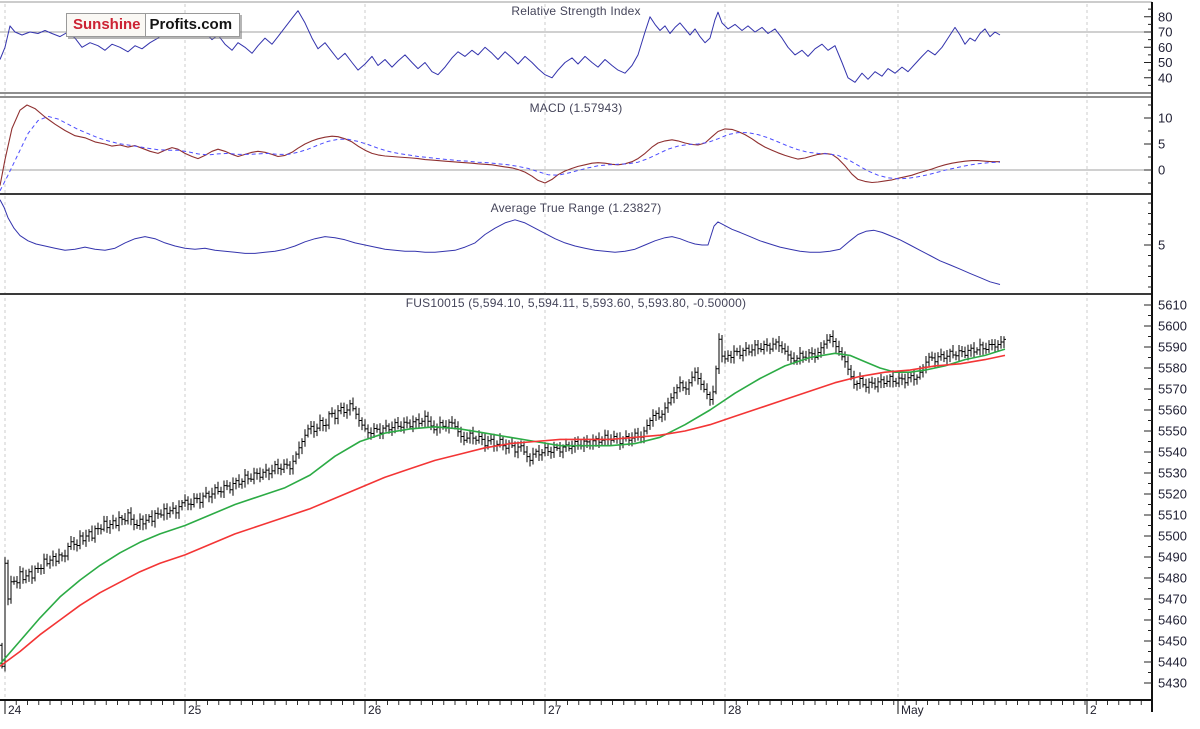 The width and height of the screenshot is (1200, 729). I want to click on sunshineprofits-logo: Sunshine Profits.com, so click(153, 25).